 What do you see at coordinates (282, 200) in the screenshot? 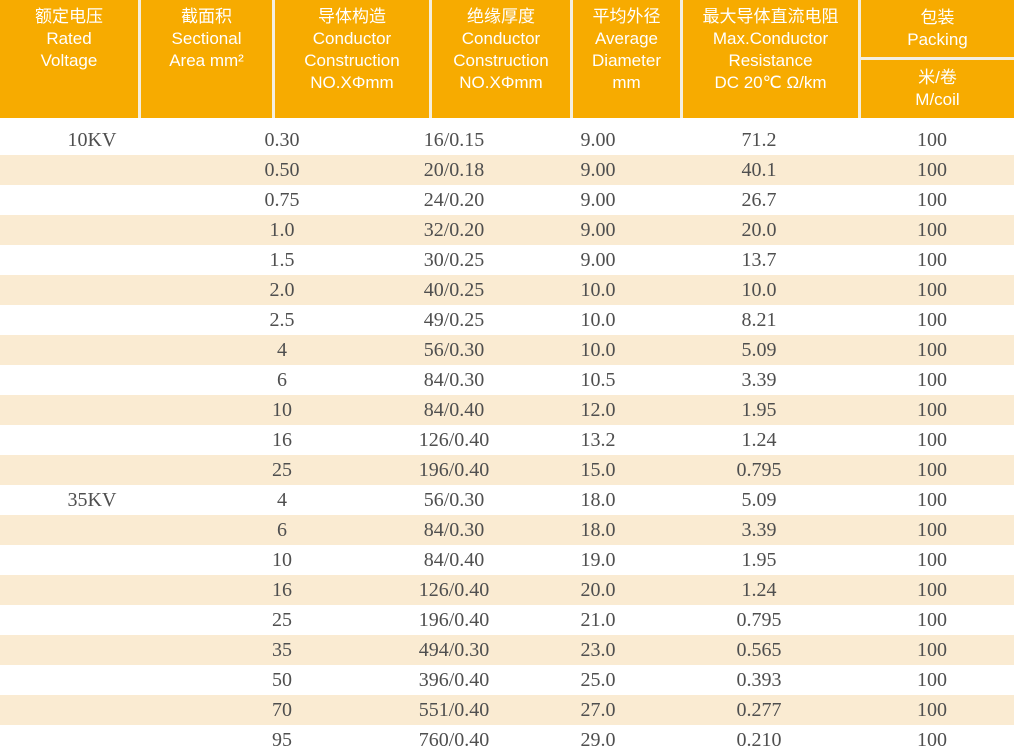
I see `cell-sectional-area: 0.75` at bounding box center [282, 200].